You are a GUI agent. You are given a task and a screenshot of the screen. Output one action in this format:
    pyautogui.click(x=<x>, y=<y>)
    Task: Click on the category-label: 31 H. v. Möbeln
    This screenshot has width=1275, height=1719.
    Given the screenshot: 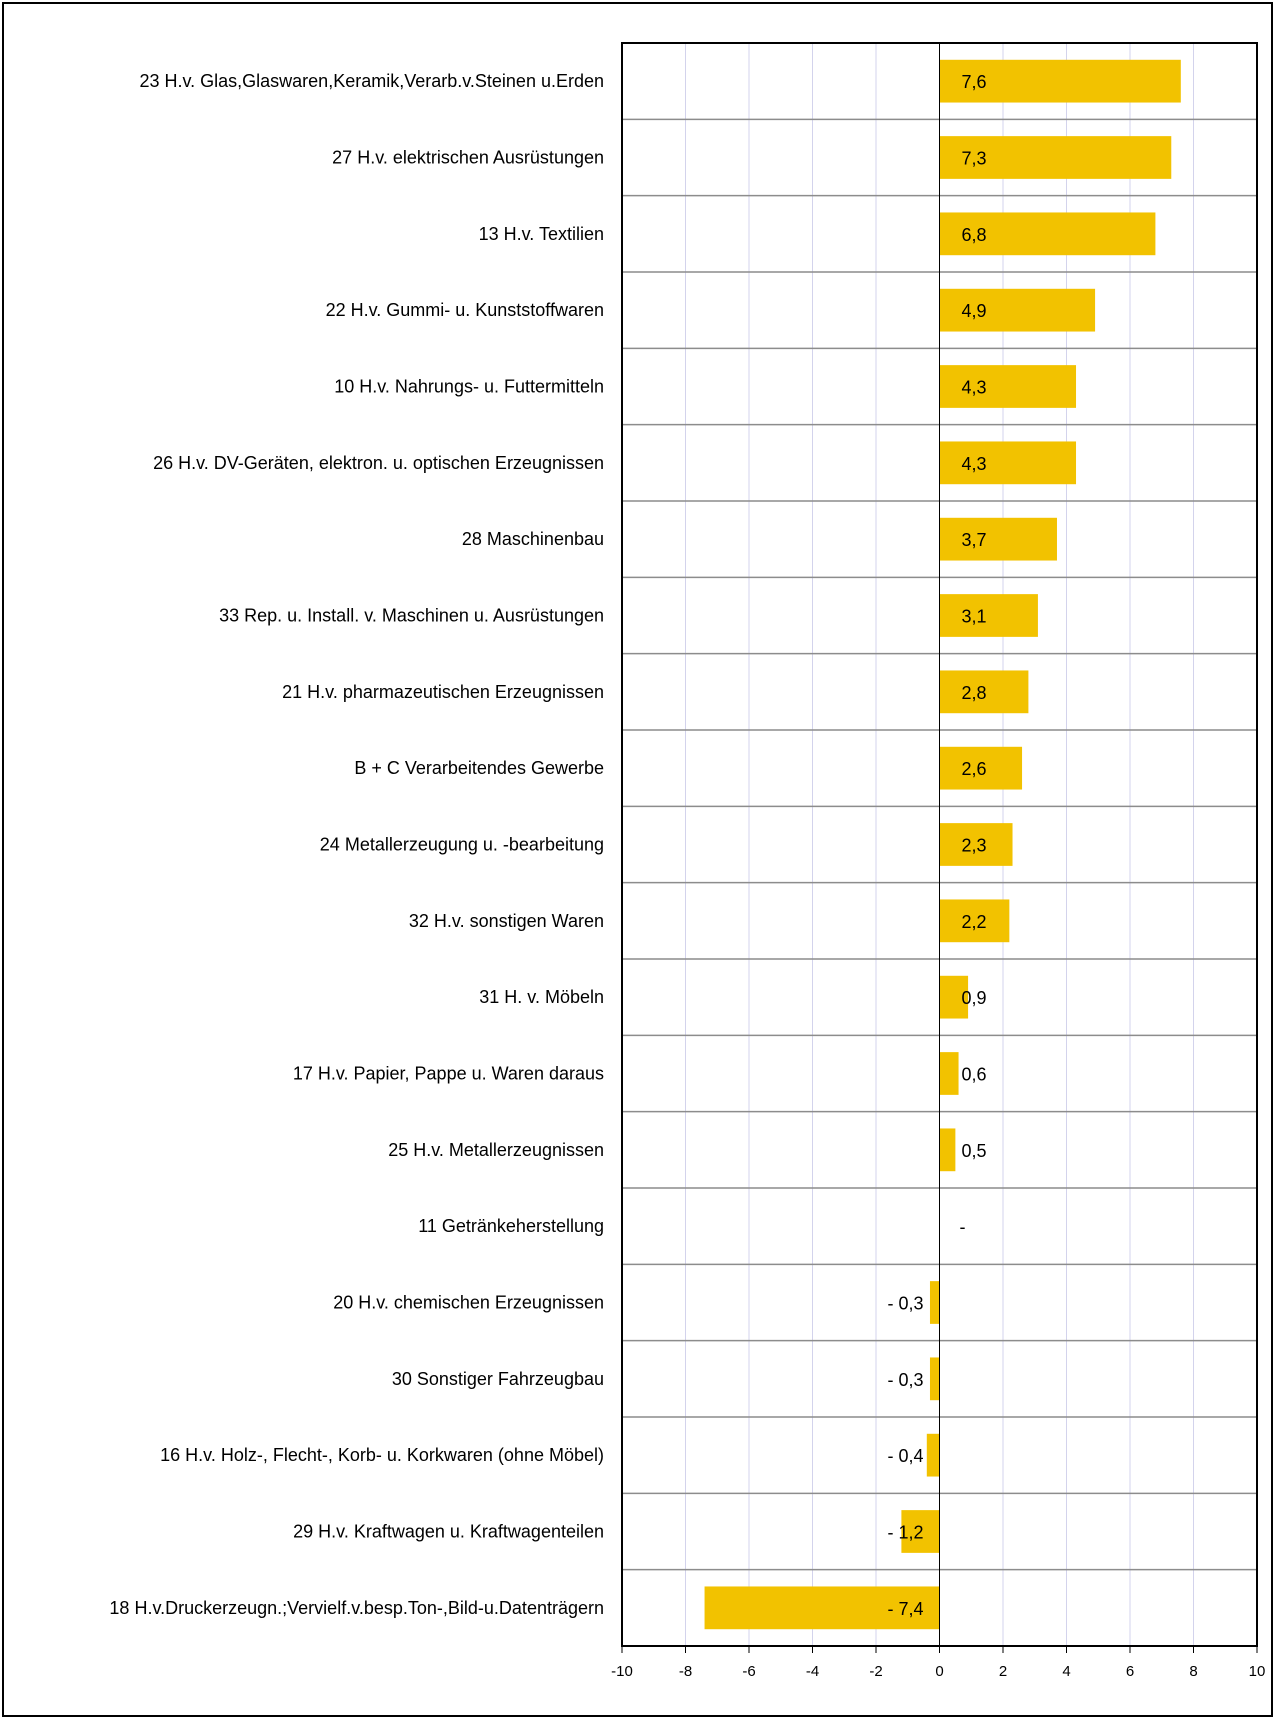 What is the action you would take?
    pyautogui.click(x=541, y=997)
    